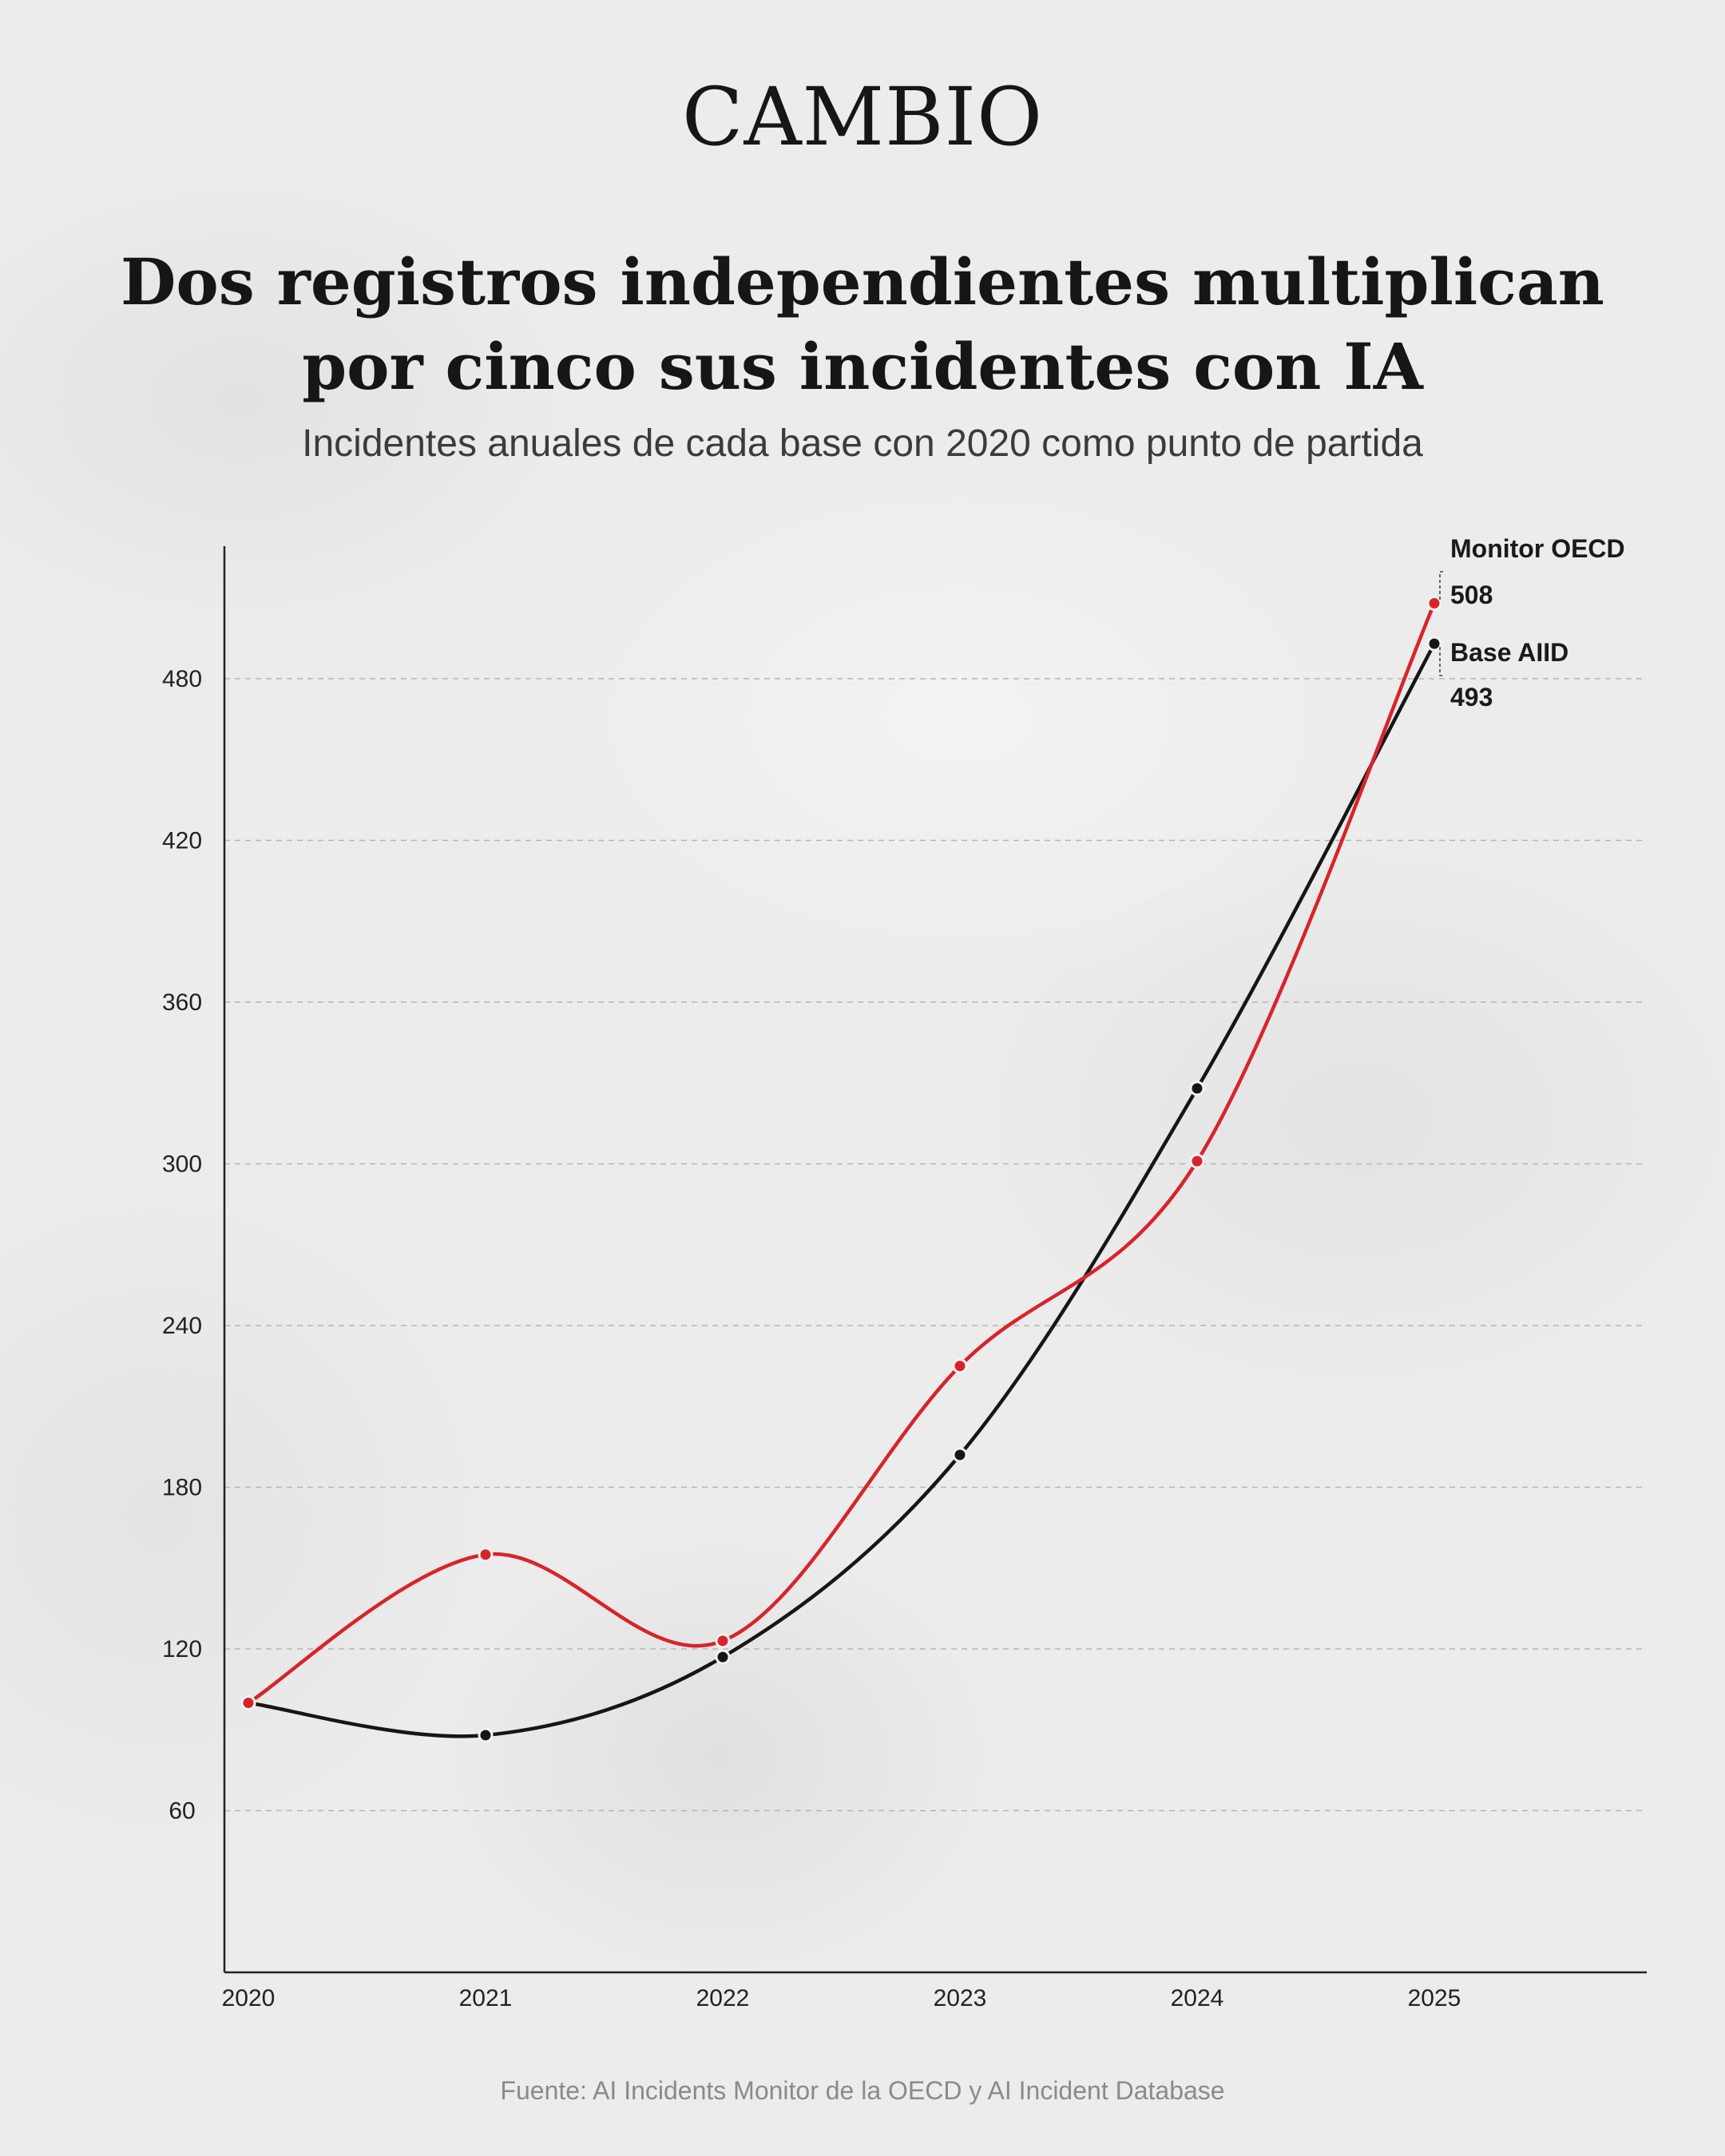 This screenshot has height=2156, width=1725. I want to click on data-point-oecd-2024, so click(1197, 1161).